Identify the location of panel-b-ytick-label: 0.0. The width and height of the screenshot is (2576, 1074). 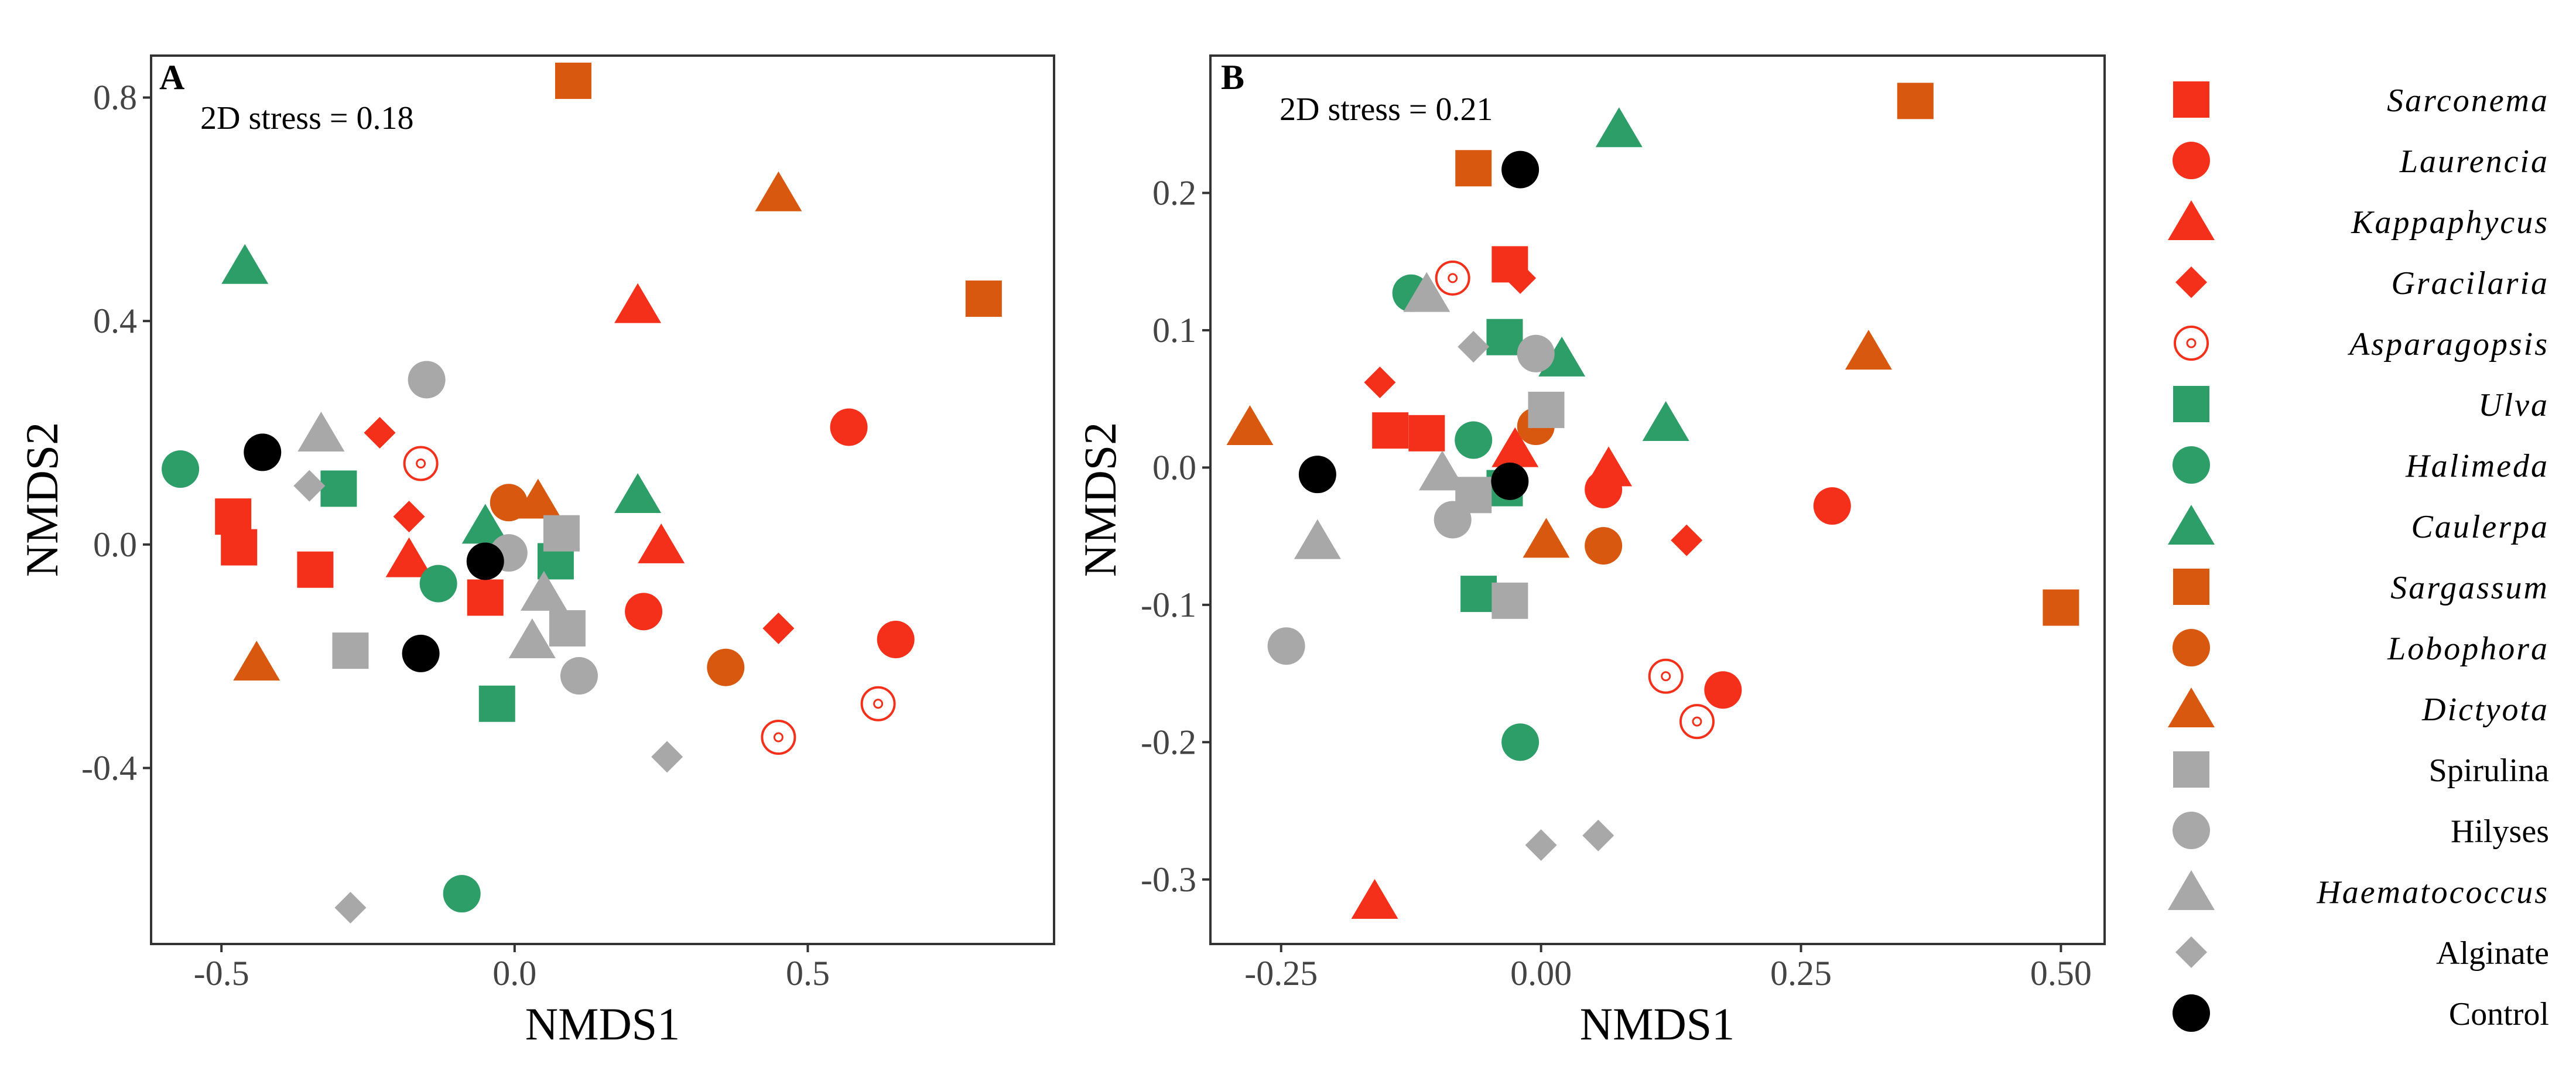
(1174, 467).